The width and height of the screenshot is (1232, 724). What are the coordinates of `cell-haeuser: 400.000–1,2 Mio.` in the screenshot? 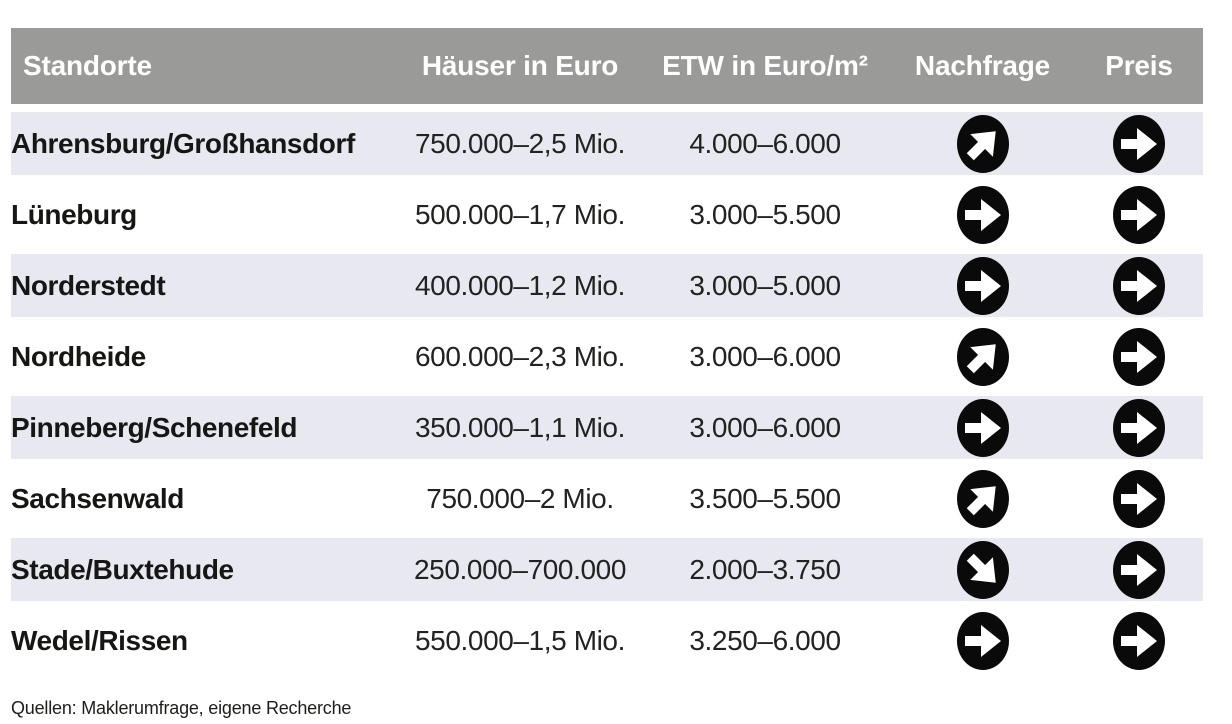 It's located at (520, 285).